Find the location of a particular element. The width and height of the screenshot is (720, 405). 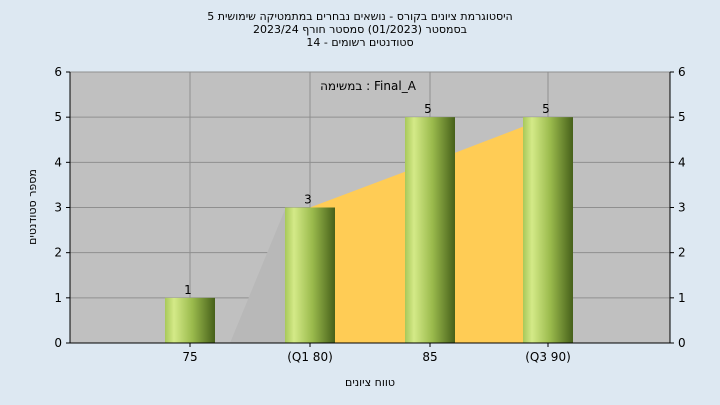

y-tick-label-left: 0 is located at coordinates (58, 343).